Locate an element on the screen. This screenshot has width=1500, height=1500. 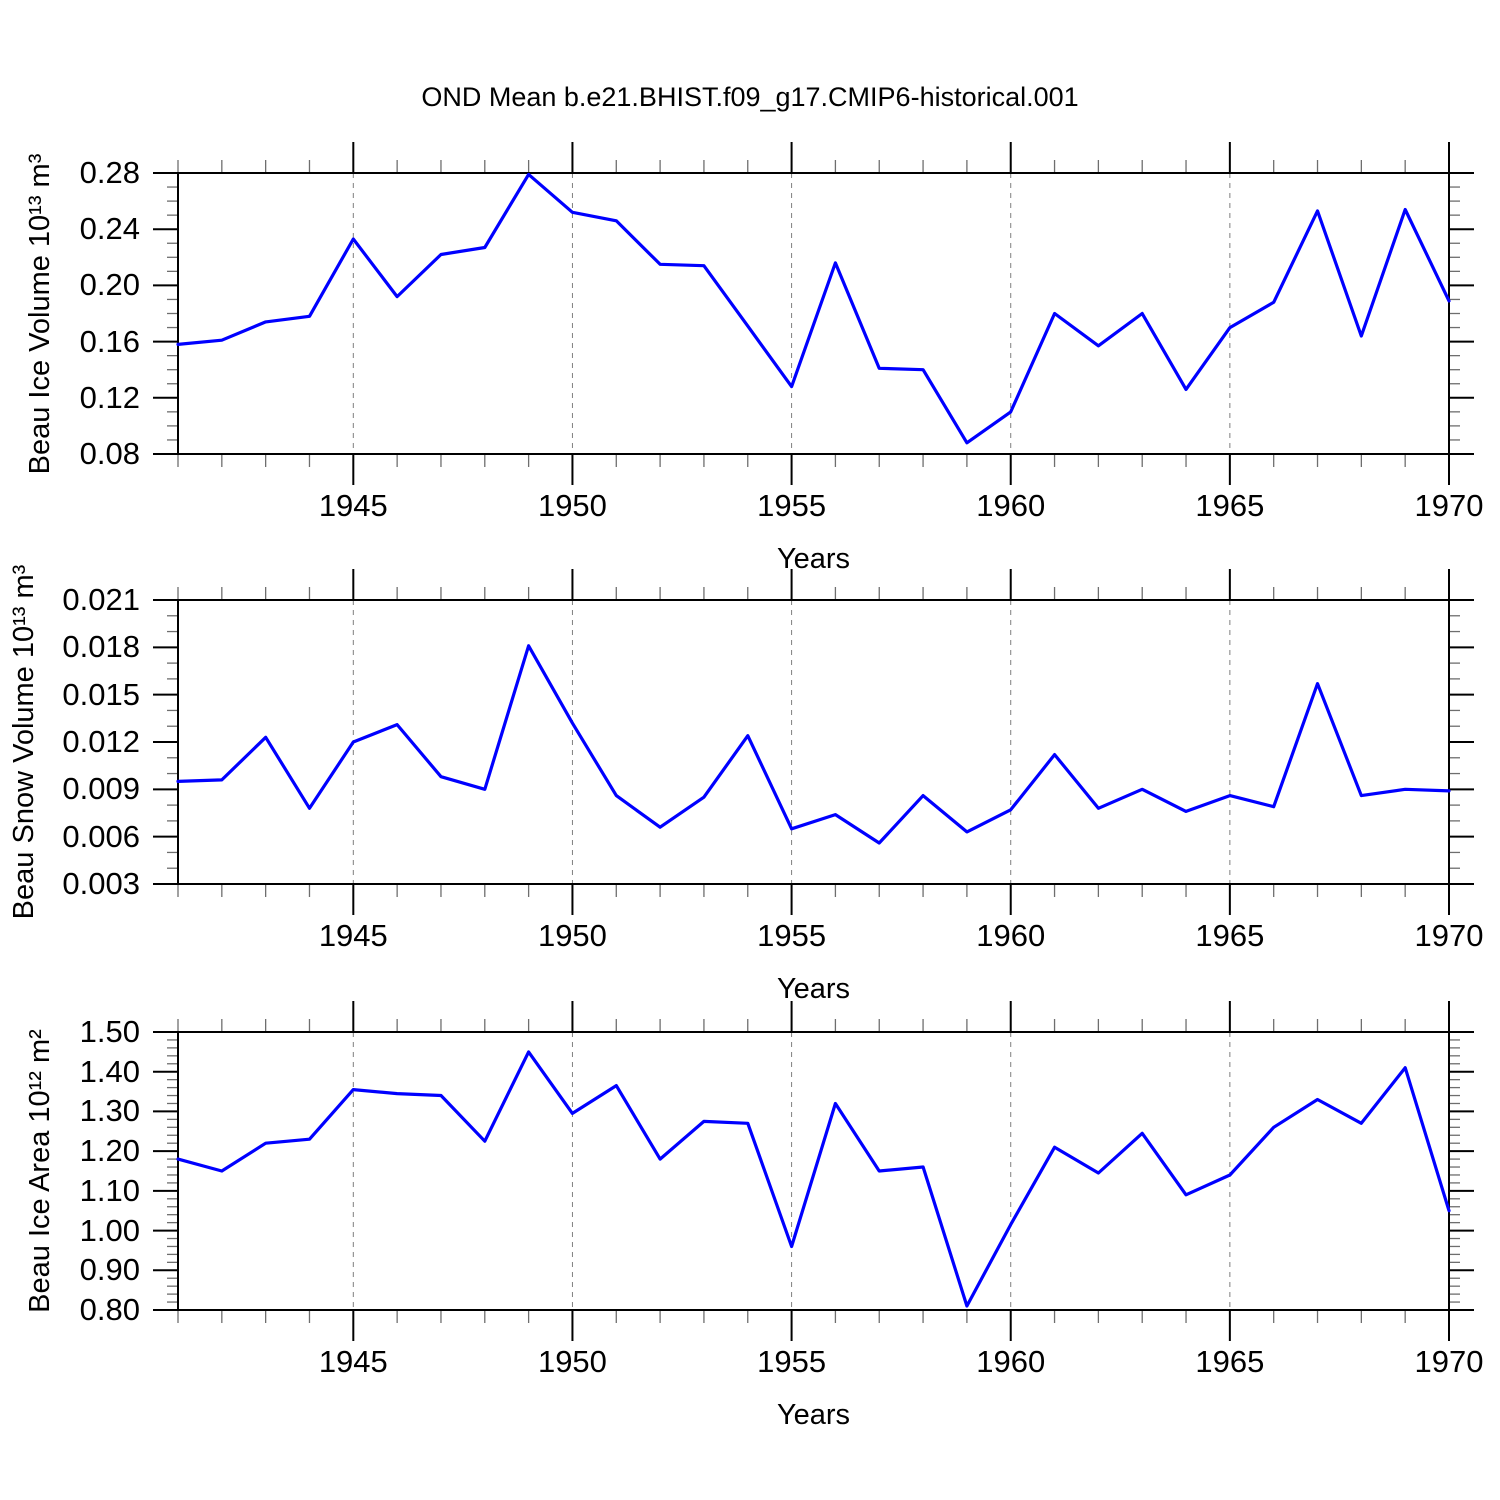
series-line-beau-ice-area is located at coordinates (813, 1179).